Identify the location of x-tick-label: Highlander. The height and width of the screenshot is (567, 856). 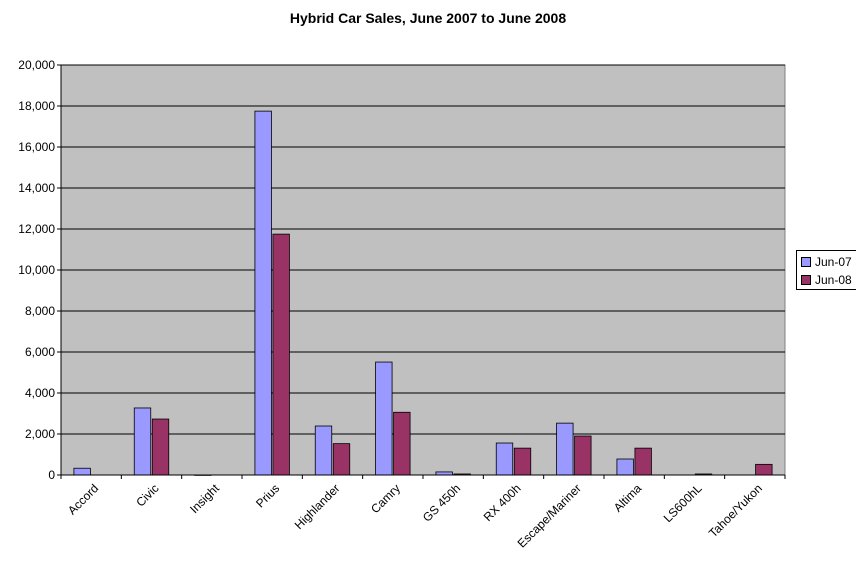
(317, 506).